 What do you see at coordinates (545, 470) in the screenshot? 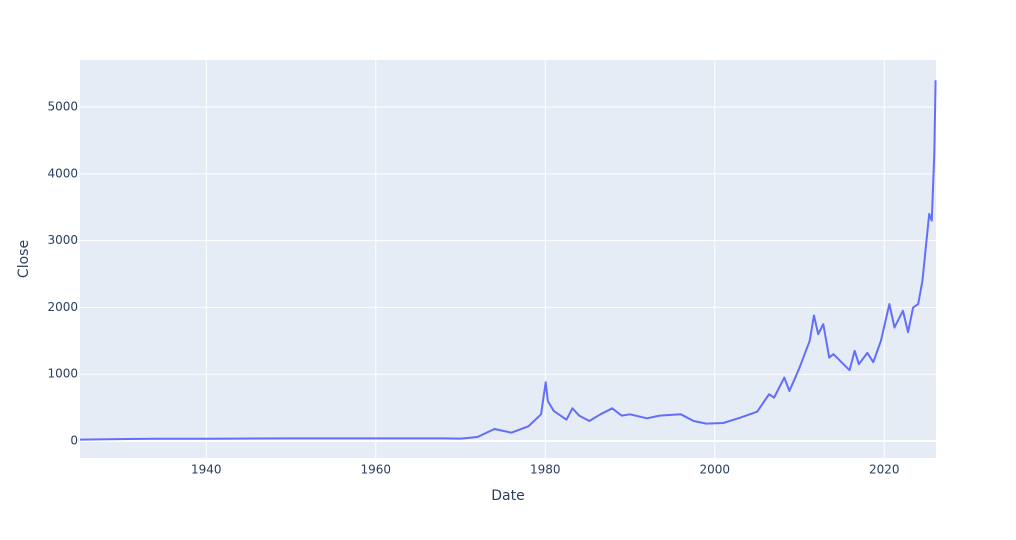
I see `x-tick-label: 1980` at bounding box center [545, 470].